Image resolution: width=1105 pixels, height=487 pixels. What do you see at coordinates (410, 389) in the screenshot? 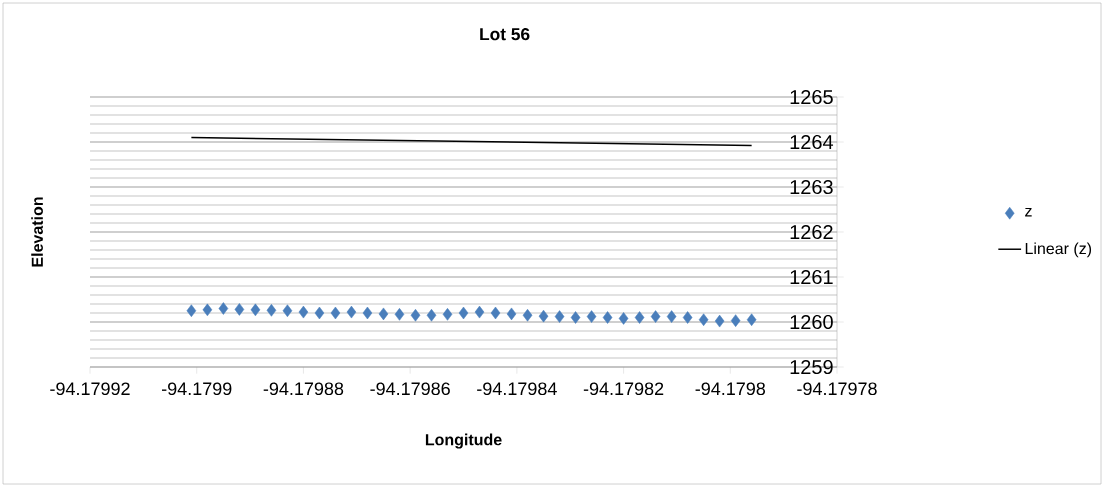
I see `x-tick-label: -94.17986` at bounding box center [410, 389].